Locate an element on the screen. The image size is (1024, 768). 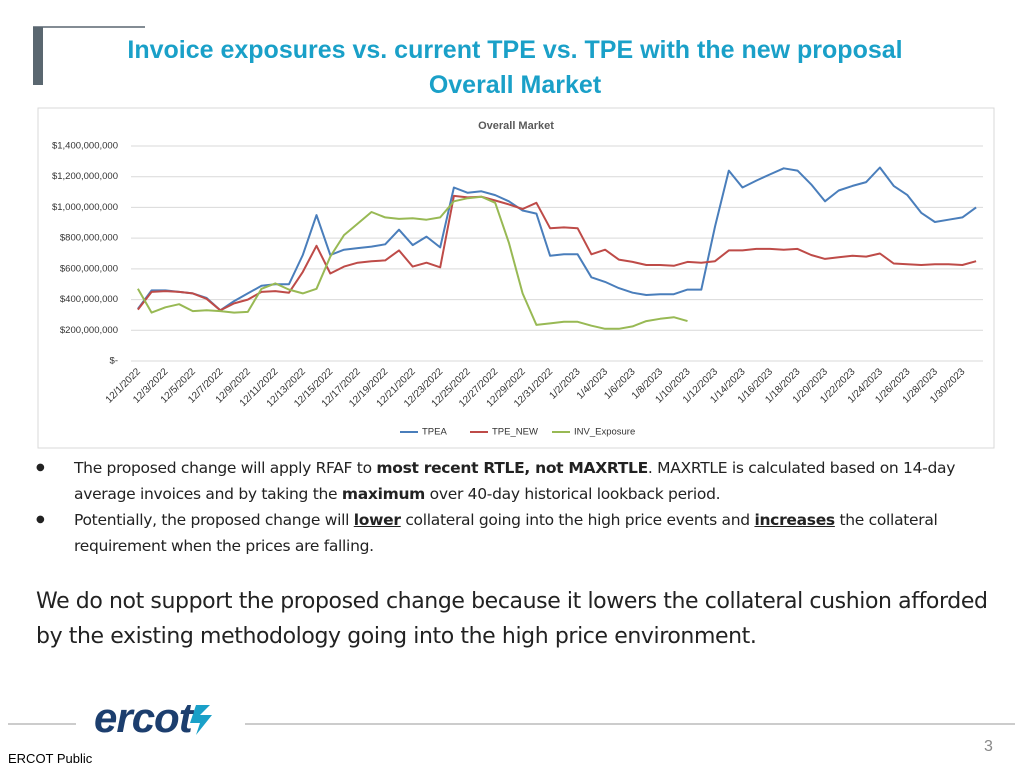
footer: ERCOT Public is located at coordinates (50, 758).